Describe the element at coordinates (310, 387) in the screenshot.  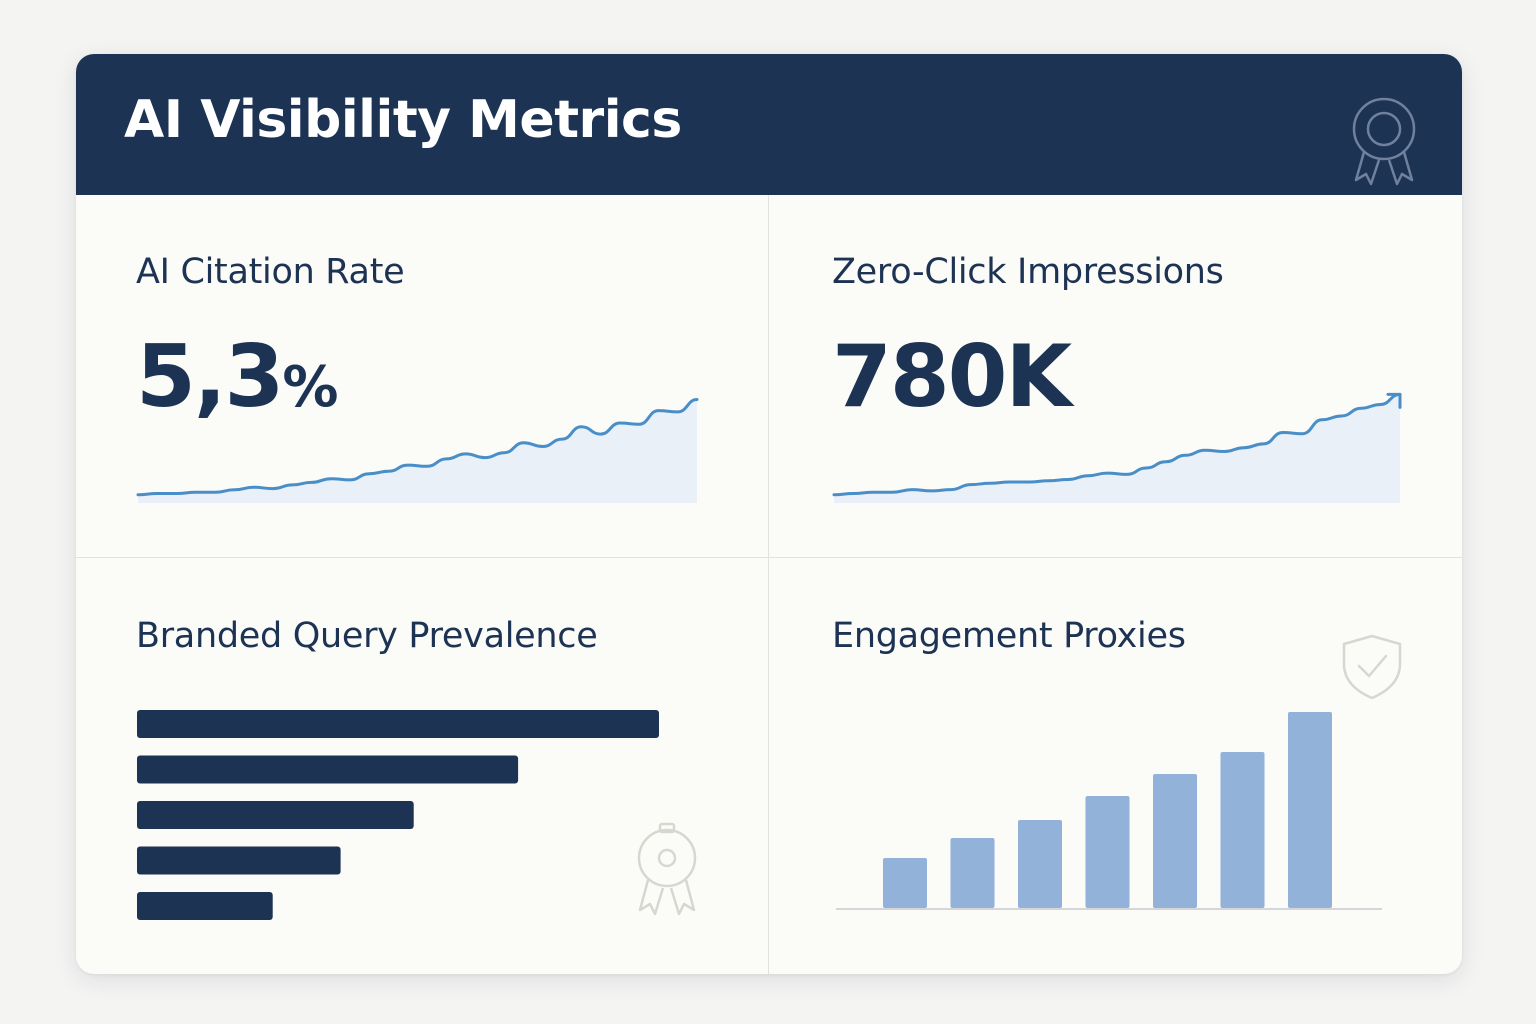
I see `citation-rate-unit: %` at that location.